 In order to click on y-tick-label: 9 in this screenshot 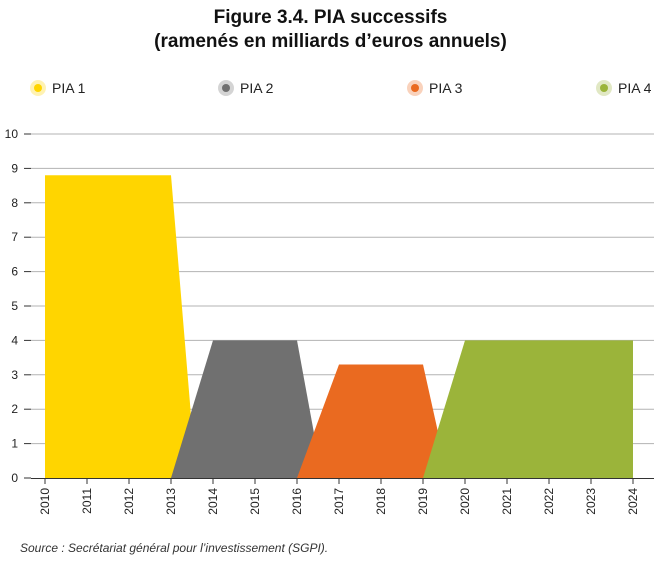, I will do `click(14, 168)`.